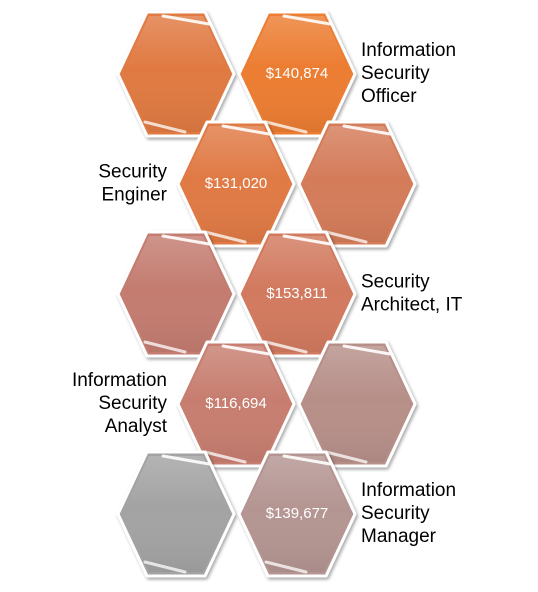 The height and width of the screenshot is (592, 538). What do you see at coordinates (119, 380) in the screenshot?
I see `job-title-row-4-line-1: Information` at bounding box center [119, 380].